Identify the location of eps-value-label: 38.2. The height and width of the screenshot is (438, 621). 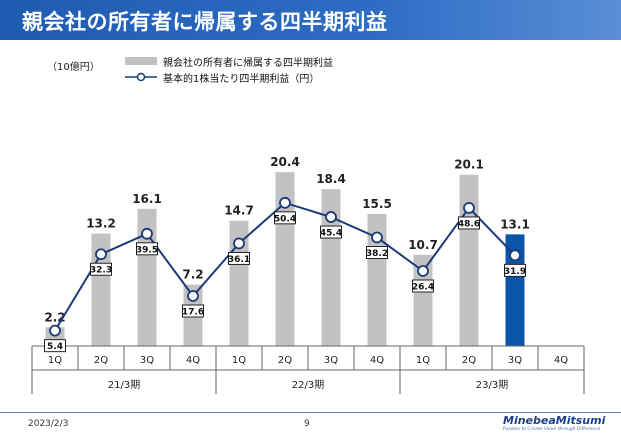
(377, 254).